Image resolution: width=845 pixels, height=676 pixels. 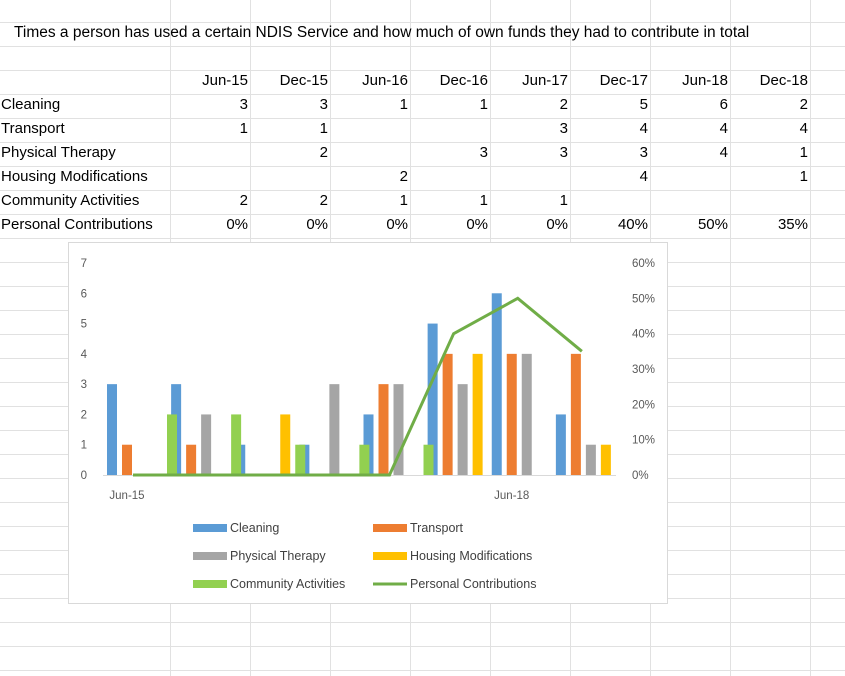 What do you see at coordinates (471, 556) in the screenshot?
I see `legend-entry: Housing Modifications` at bounding box center [471, 556].